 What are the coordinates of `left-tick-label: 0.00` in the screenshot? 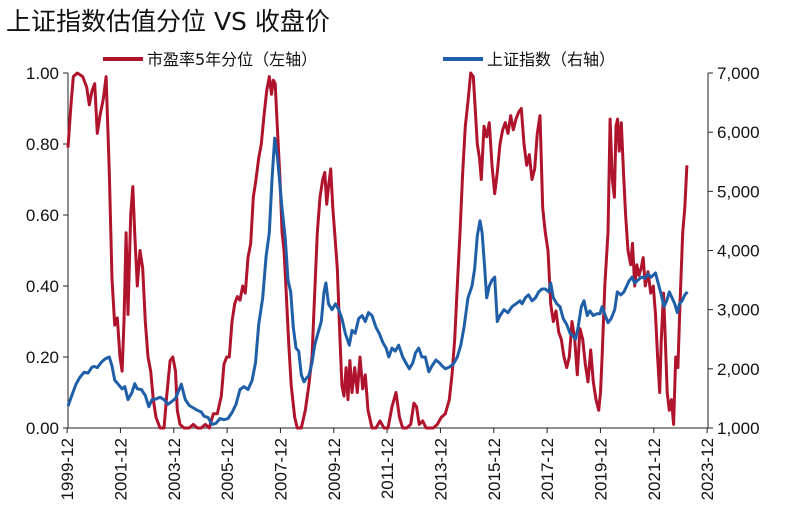 It's located at (42, 428).